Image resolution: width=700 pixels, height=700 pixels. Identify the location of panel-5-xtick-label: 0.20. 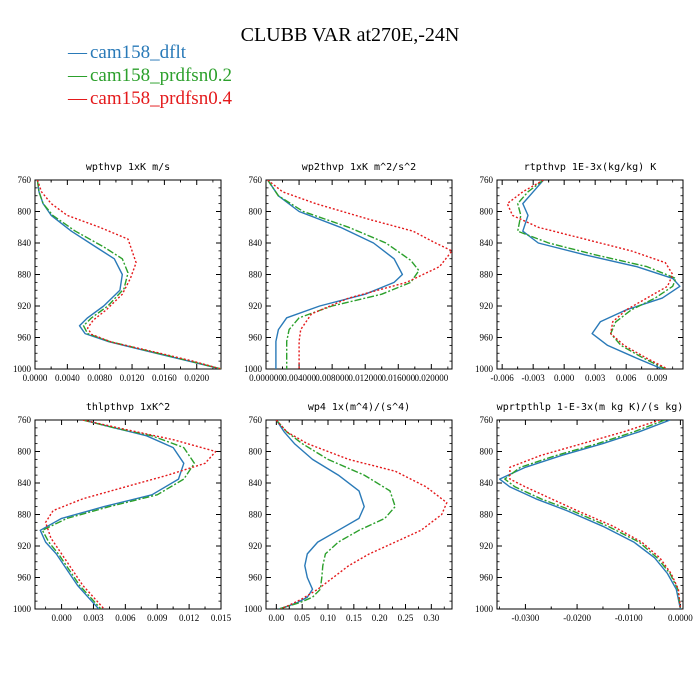
(380, 618).